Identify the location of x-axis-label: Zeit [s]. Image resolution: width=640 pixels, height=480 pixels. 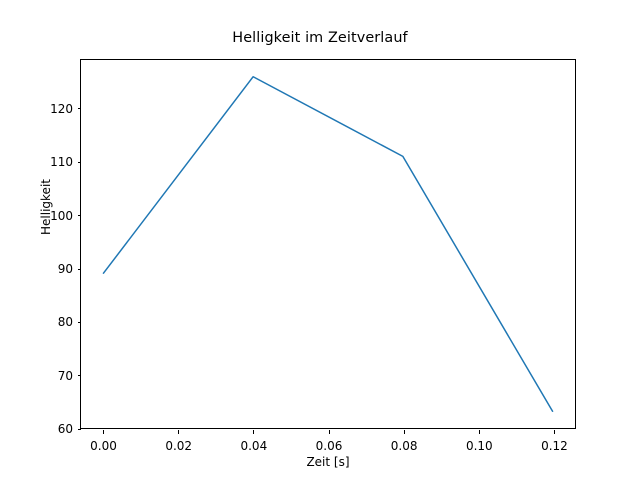
(328, 462).